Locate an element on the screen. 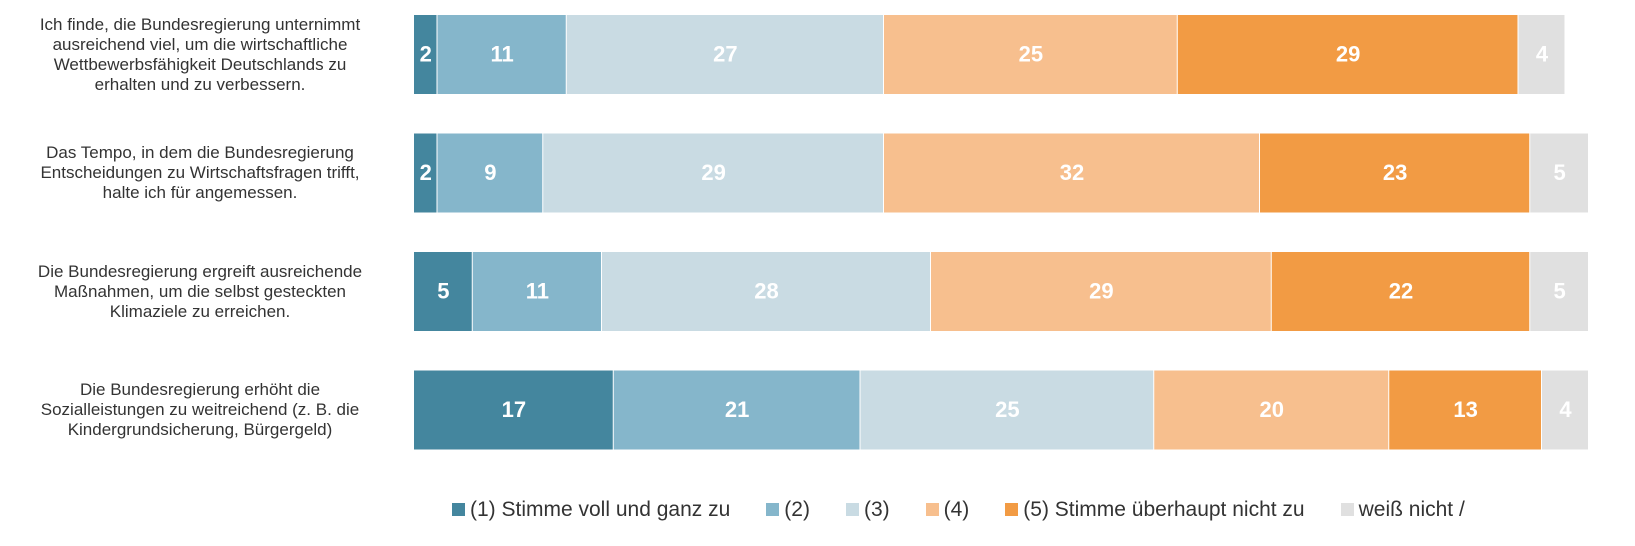 The width and height of the screenshot is (1635, 546). value-label: 23 is located at coordinates (1395, 172).